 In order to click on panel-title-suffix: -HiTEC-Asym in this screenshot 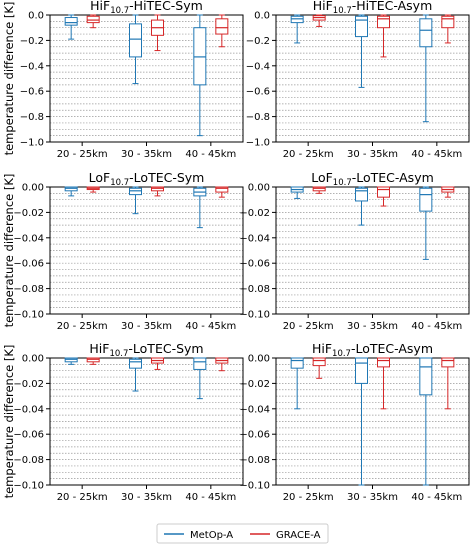, I will do `click(392, 6)`.